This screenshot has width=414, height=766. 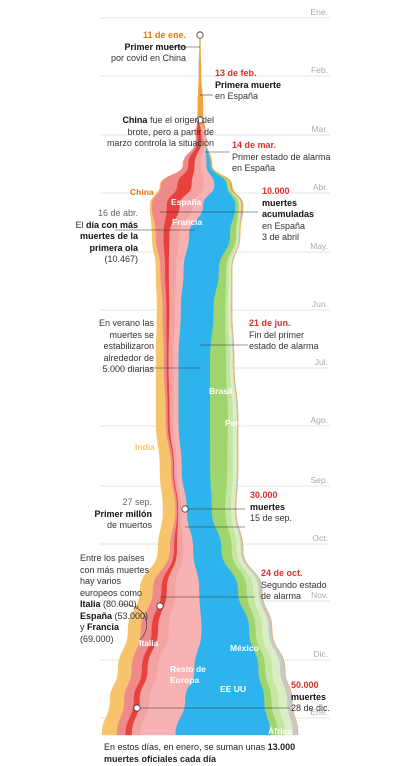 I want to click on annotation-first-death-spain: 13 de feb. Primera muerte en España, so click(x=248, y=85).